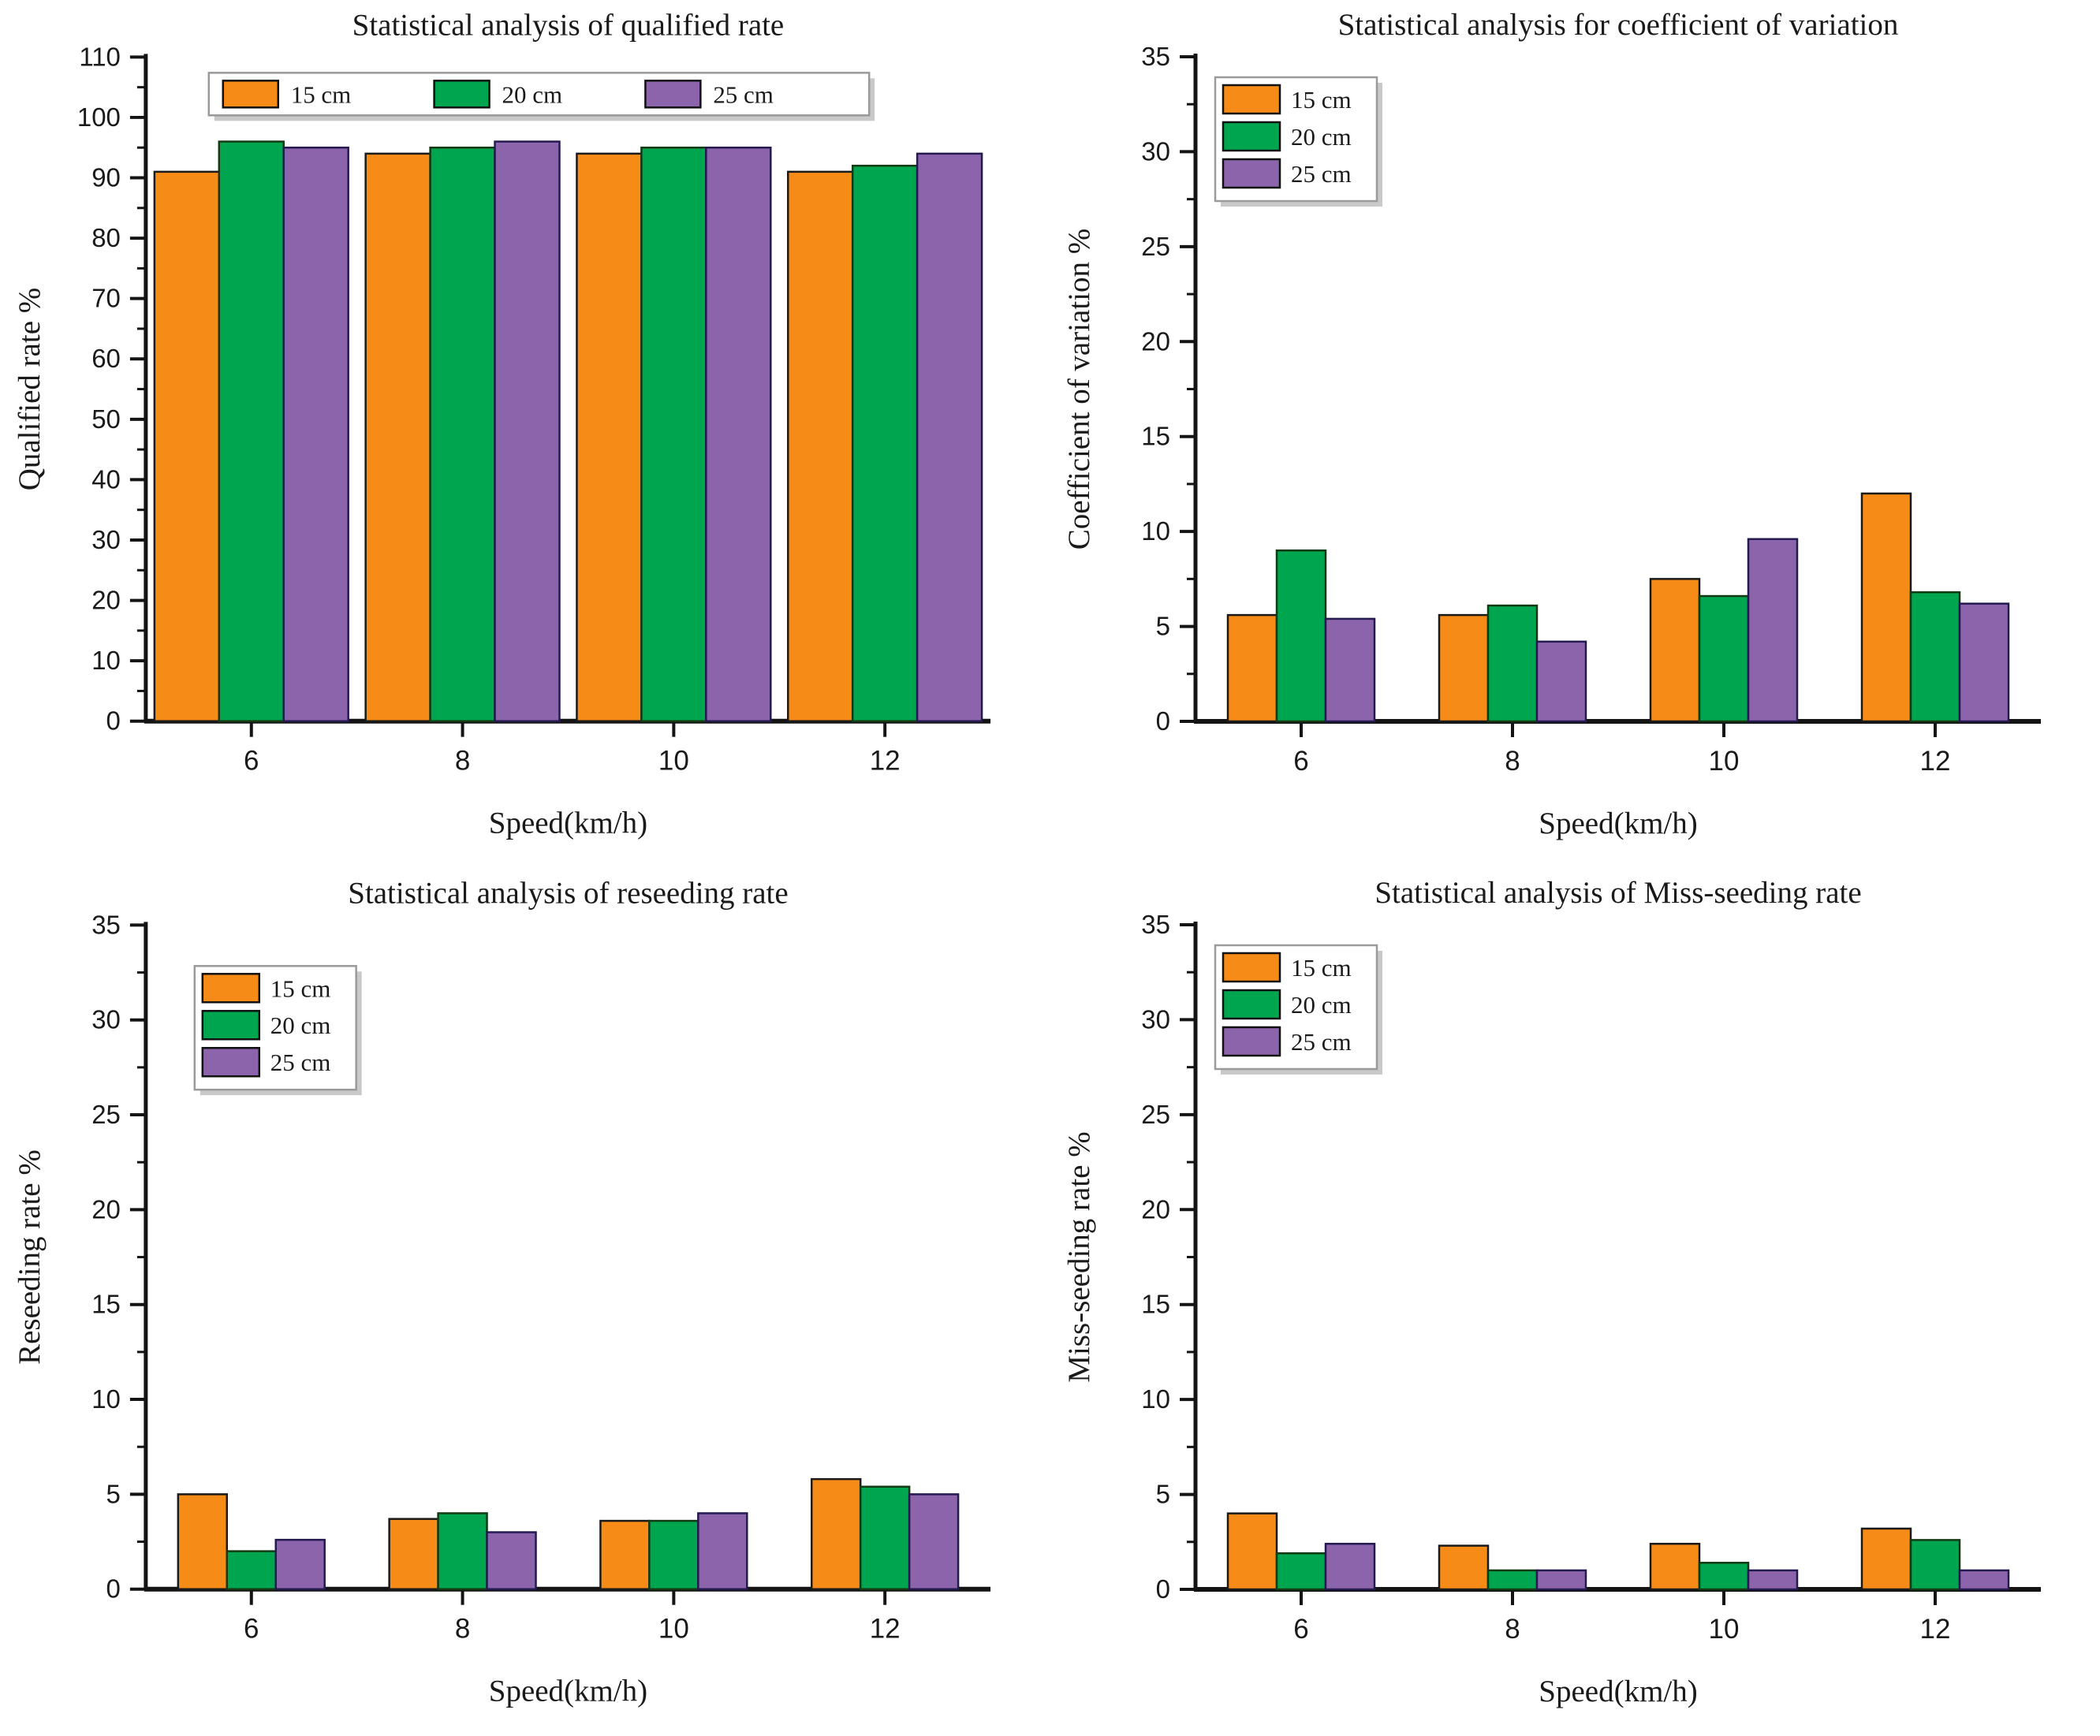  I want to click on y-tick-label: 70, so click(106, 298).